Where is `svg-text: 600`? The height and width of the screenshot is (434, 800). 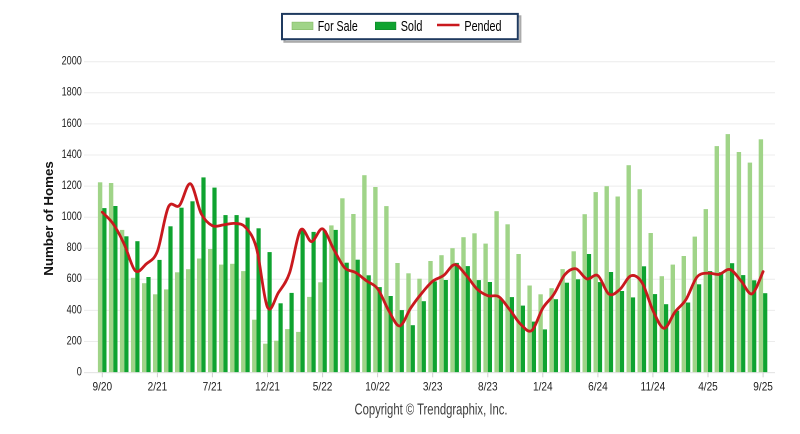 svg-text: 600 is located at coordinates (74, 278).